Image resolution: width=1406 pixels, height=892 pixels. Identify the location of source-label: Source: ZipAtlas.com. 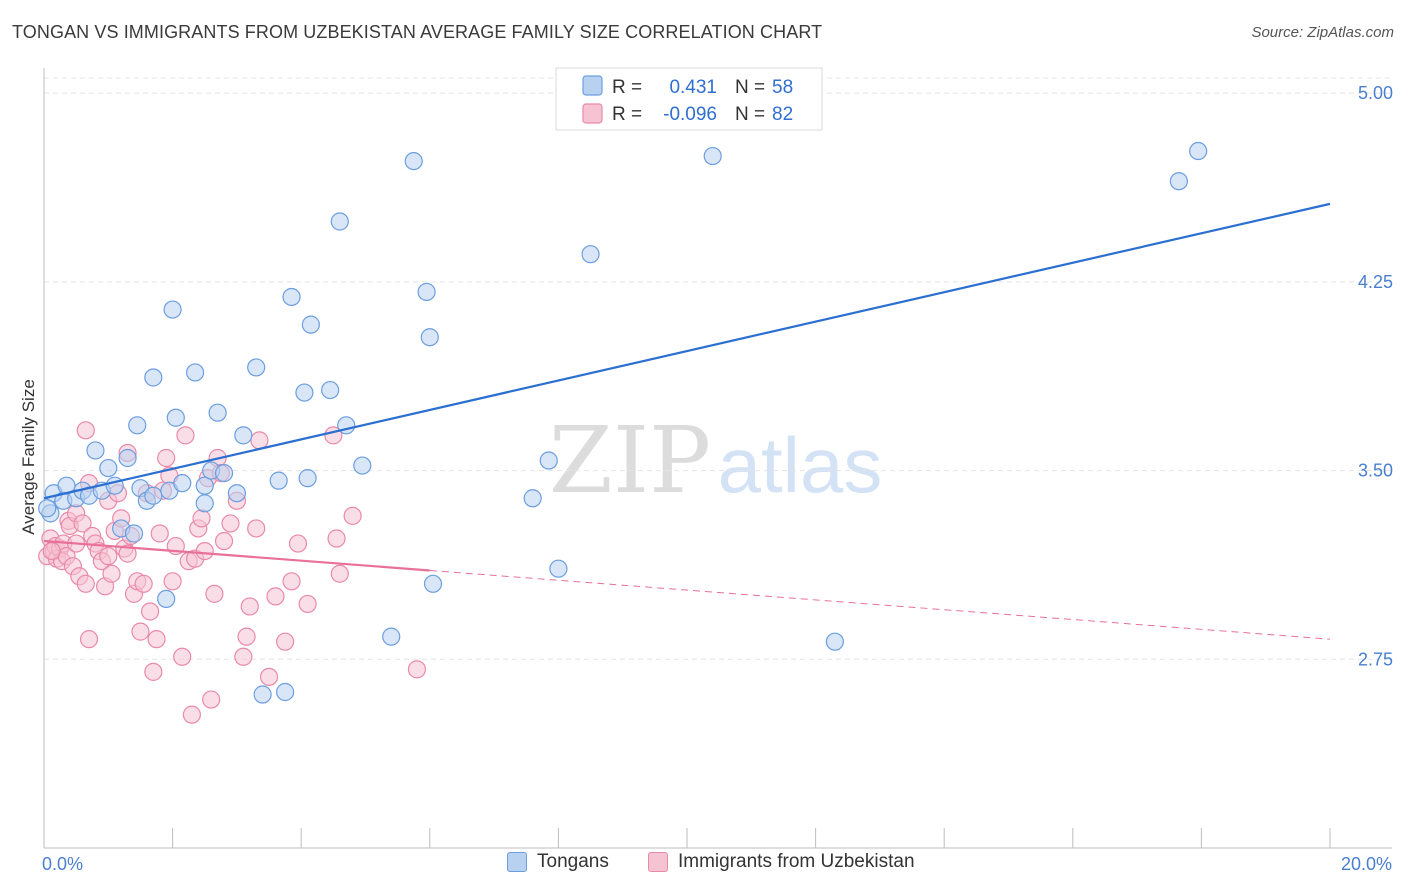
(1322, 32).